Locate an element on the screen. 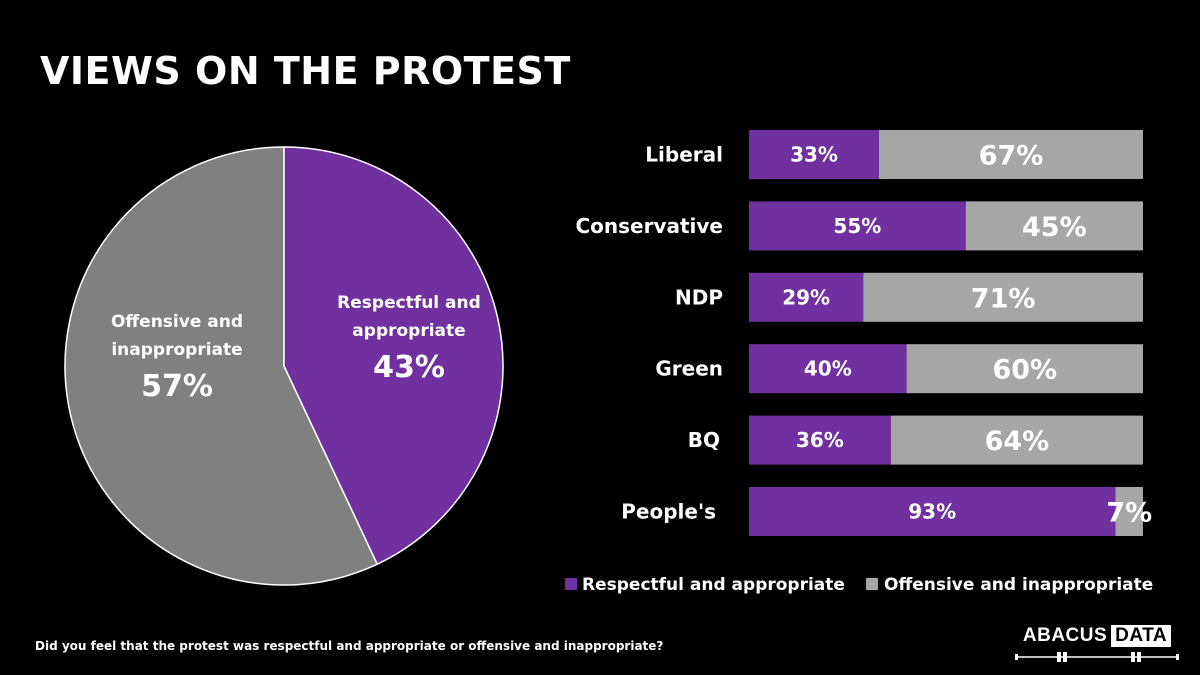 The width and height of the screenshot is (1200, 675). bar-value-respectful: 36% is located at coordinates (820, 440).